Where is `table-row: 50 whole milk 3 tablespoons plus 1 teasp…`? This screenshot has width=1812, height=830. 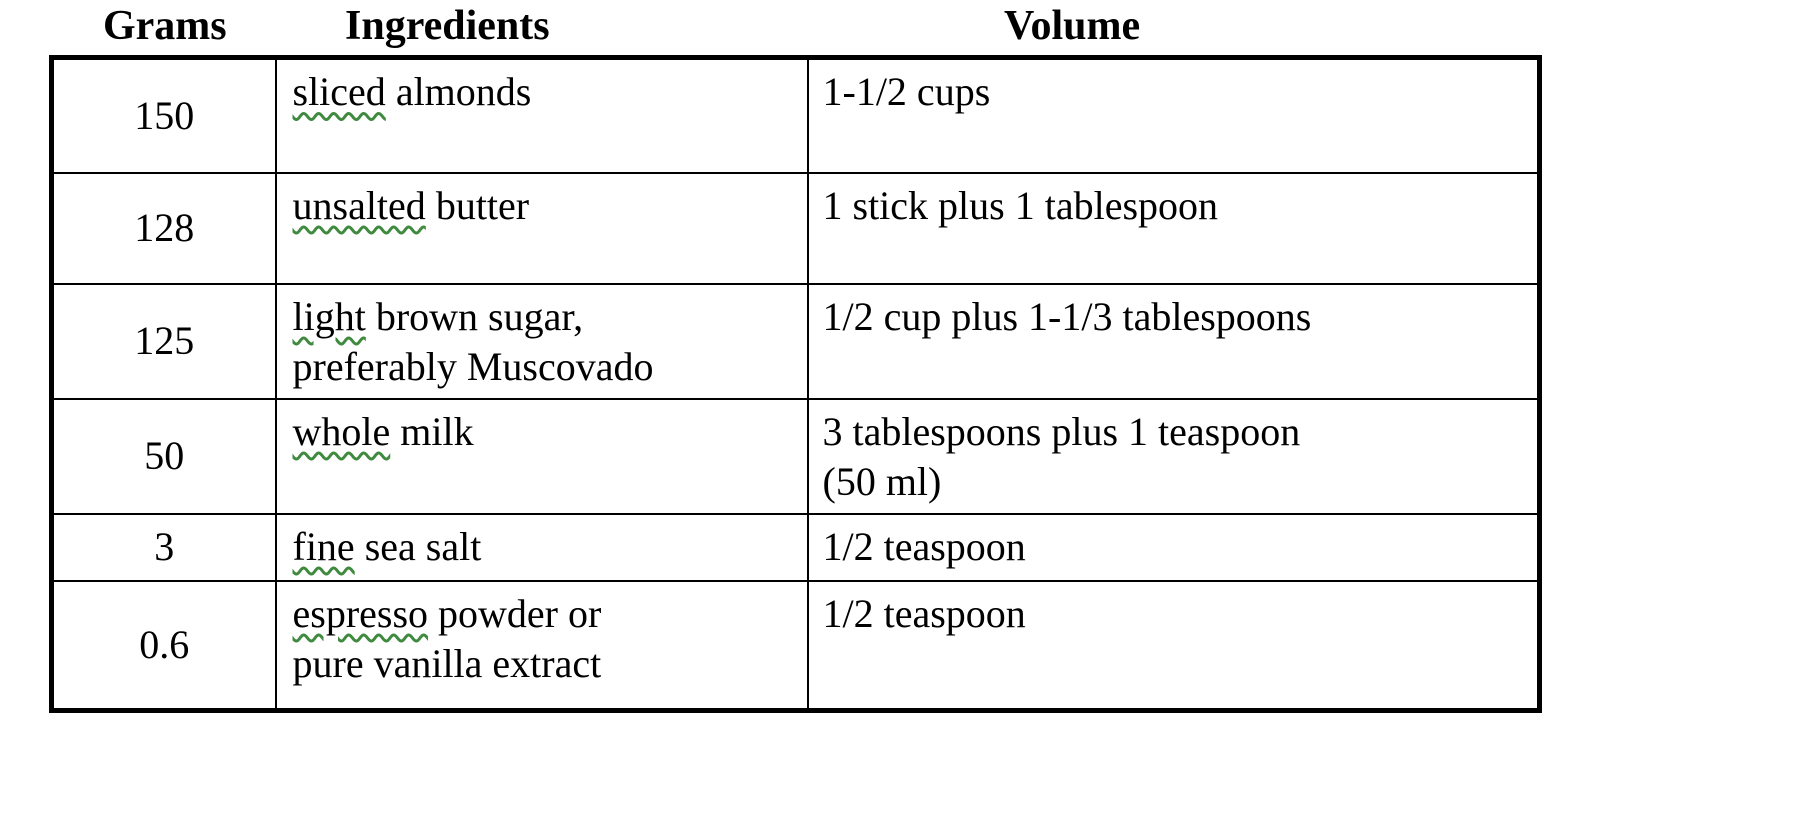
table-row: 50 whole milk 3 tablespoons plus 1 teasp… is located at coordinates (795, 456).